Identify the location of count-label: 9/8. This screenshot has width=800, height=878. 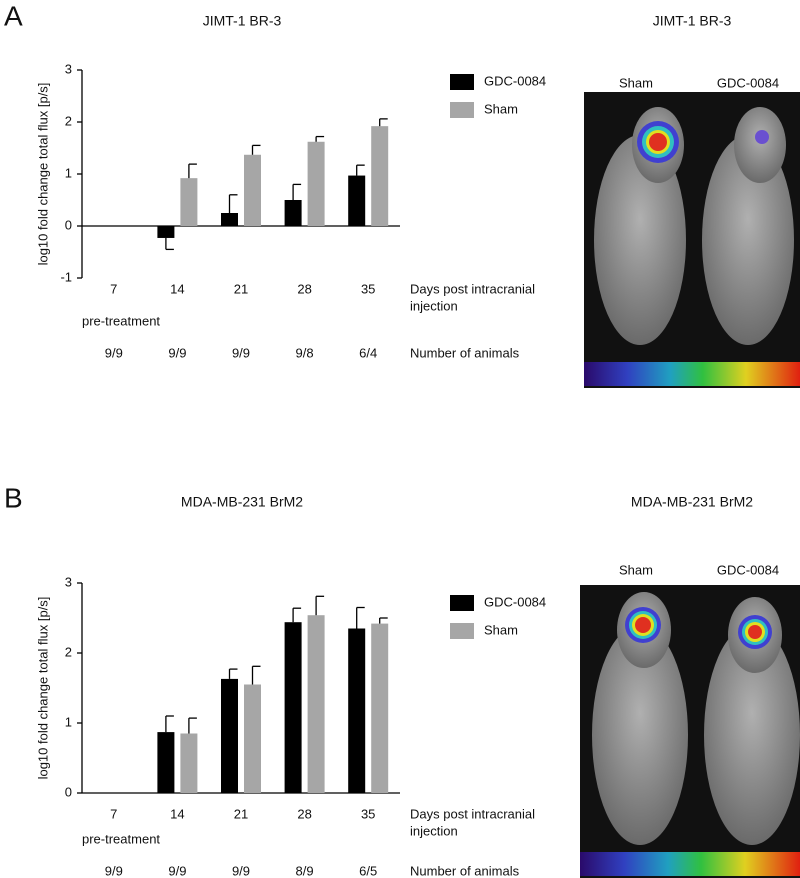
(305, 352).